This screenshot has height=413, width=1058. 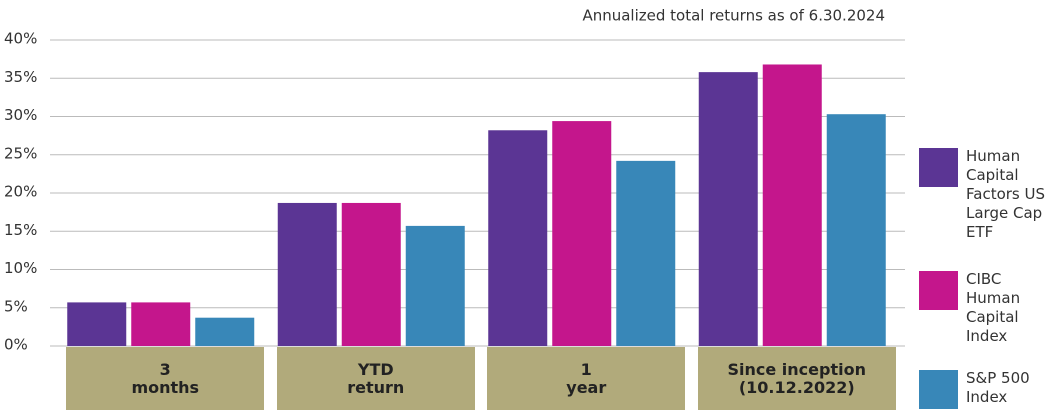 What do you see at coordinates (20, 115) in the screenshot?
I see `y-tick-label: 30%` at bounding box center [20, 115].